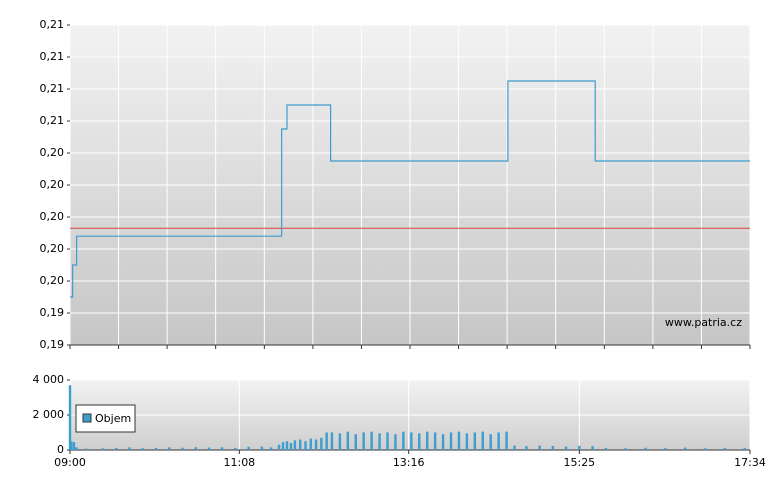  I want to click on y-tick-label: 4 000, so click(49, 379).